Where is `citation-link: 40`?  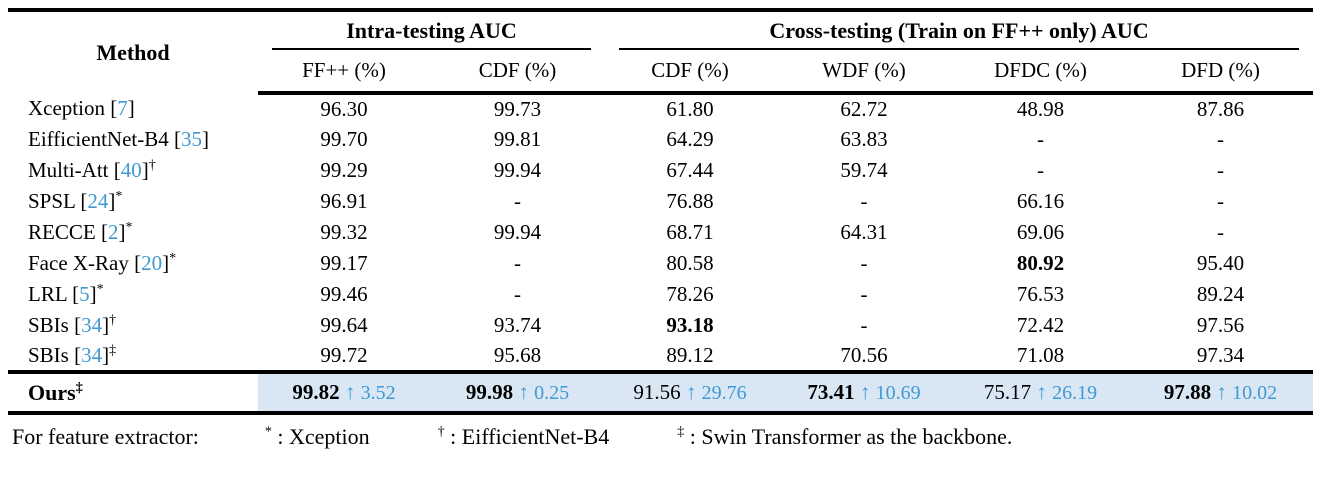
citation-link: 40 is located at coordinates (131, 170).